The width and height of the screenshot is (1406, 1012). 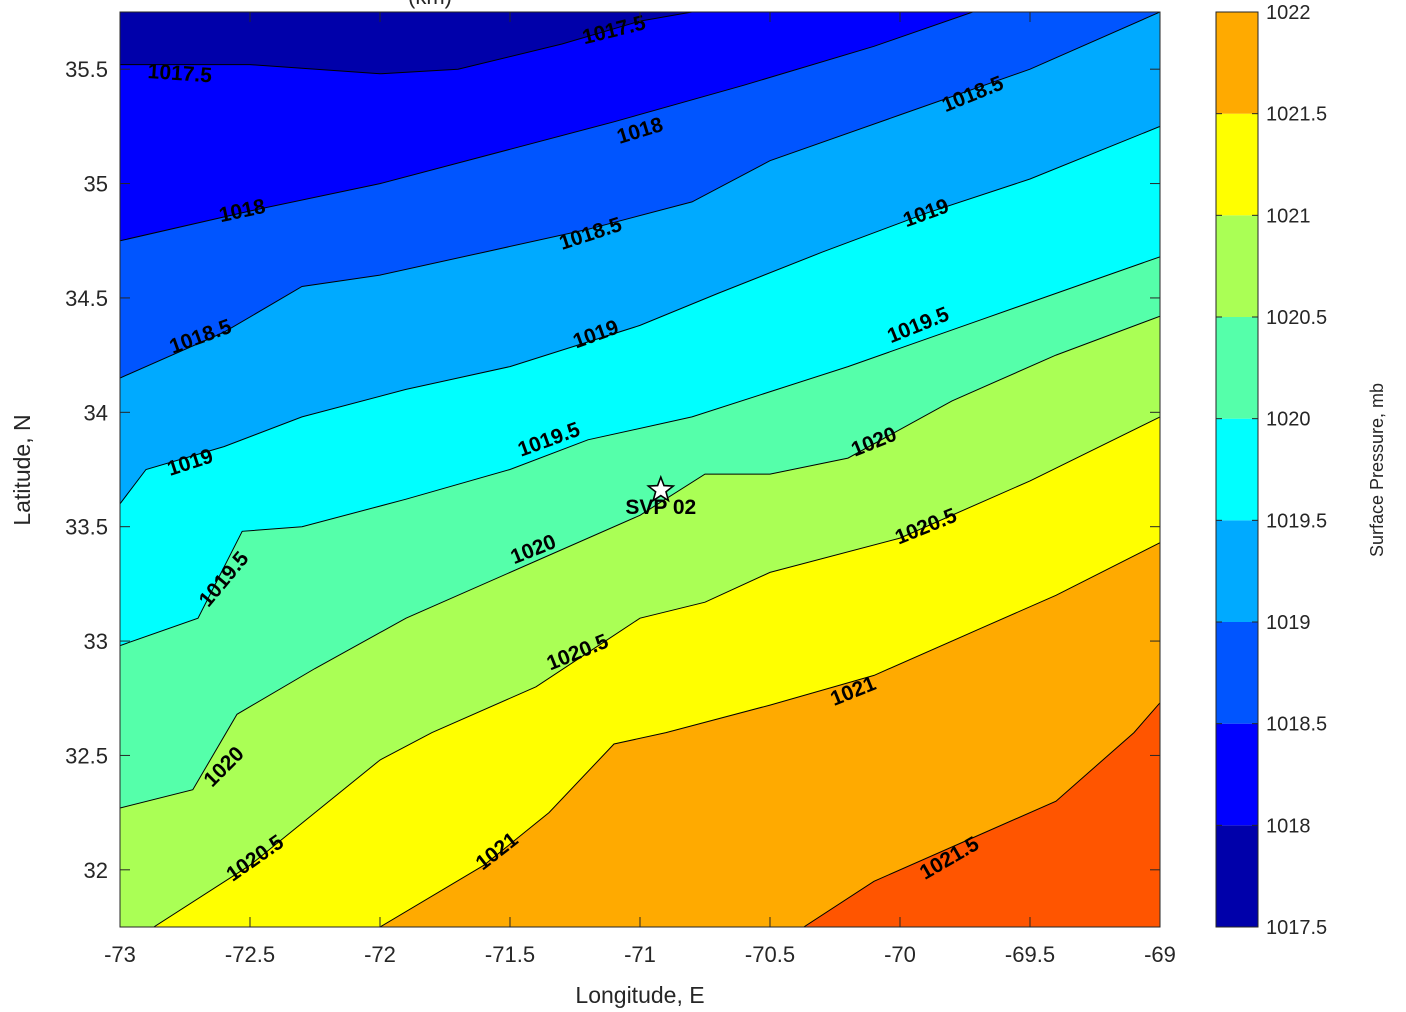 I want to click on x-tick-label: -70.5, so click(x=770, y=954).